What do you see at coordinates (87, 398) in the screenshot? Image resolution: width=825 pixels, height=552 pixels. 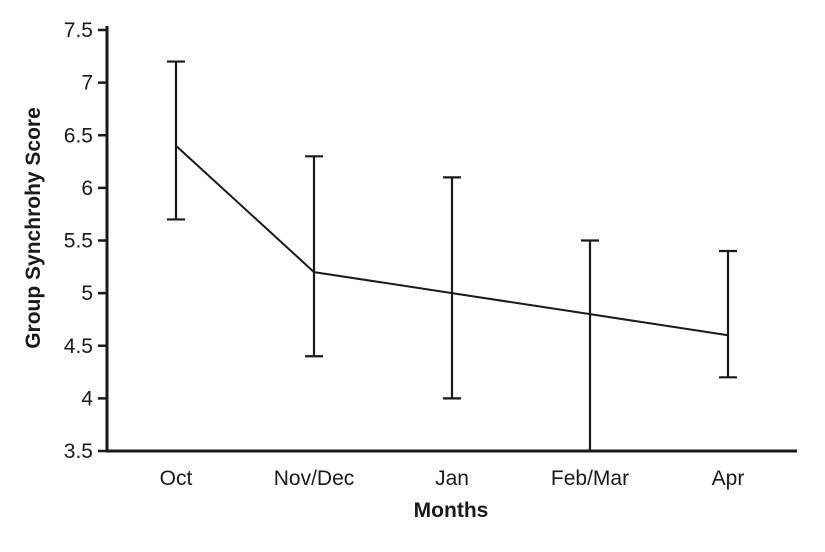 I see `y-tick-label: 4` at bounding box center [87, 398].